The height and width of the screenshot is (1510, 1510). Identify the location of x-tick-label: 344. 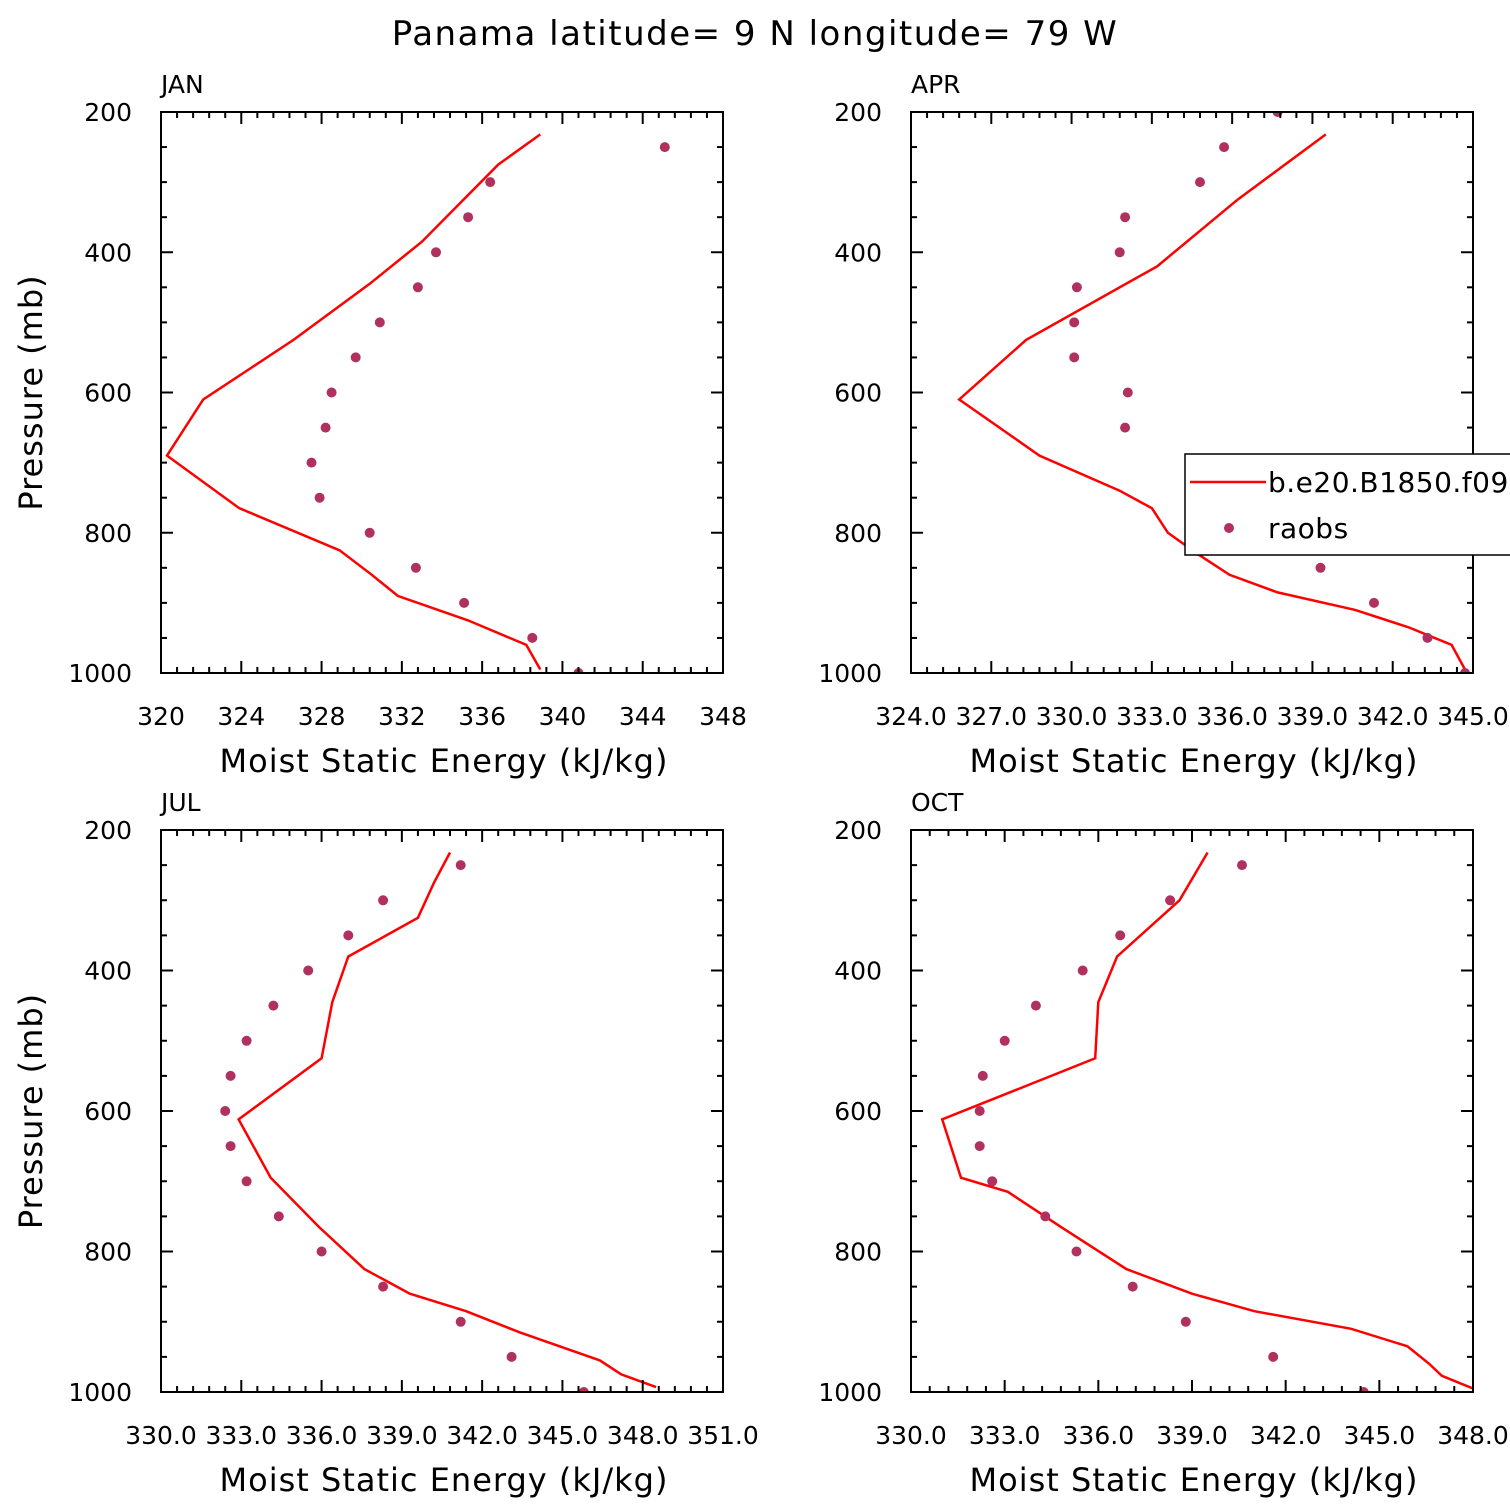
(643, 716).